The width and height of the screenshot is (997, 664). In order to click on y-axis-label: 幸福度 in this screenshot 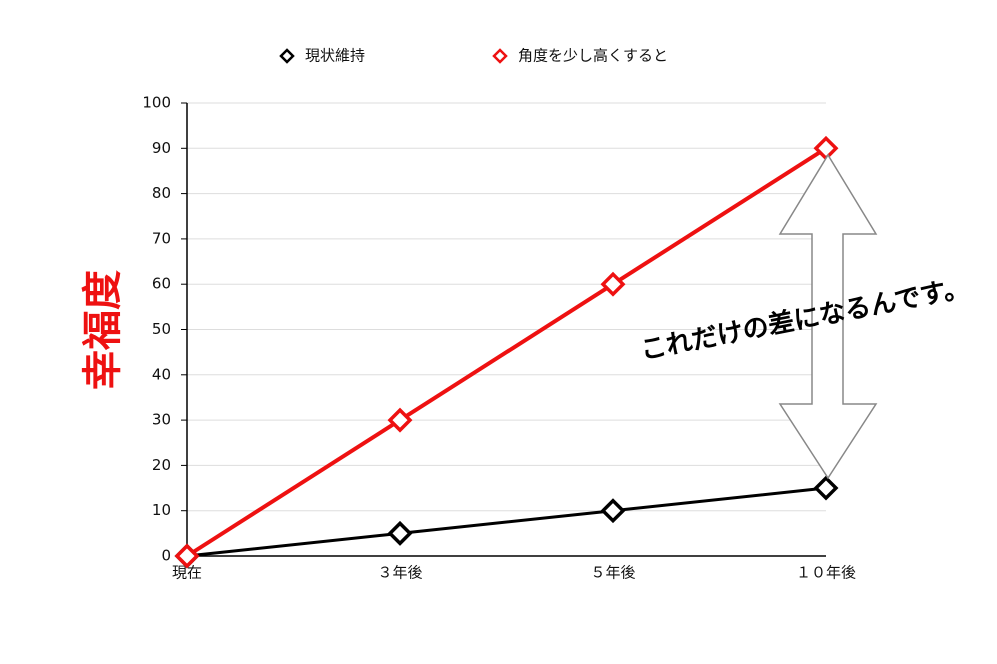, I will do `click(103, 330)`.